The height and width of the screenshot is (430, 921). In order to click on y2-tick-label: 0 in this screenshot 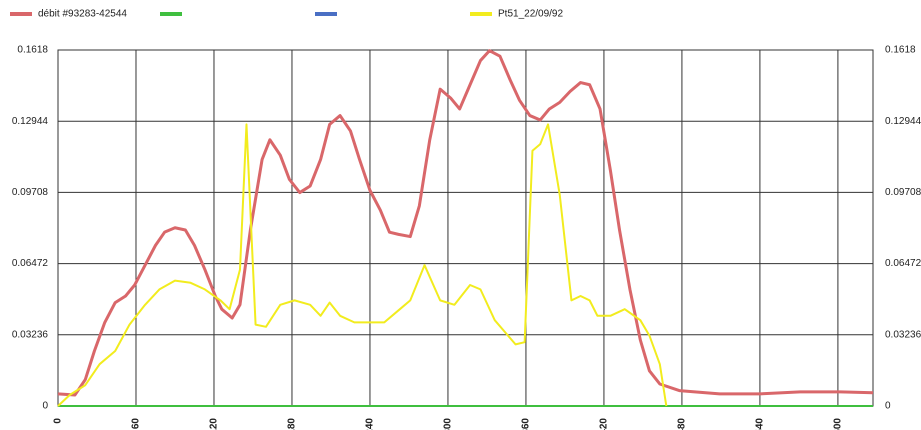, I will do `click(888, 406)`.